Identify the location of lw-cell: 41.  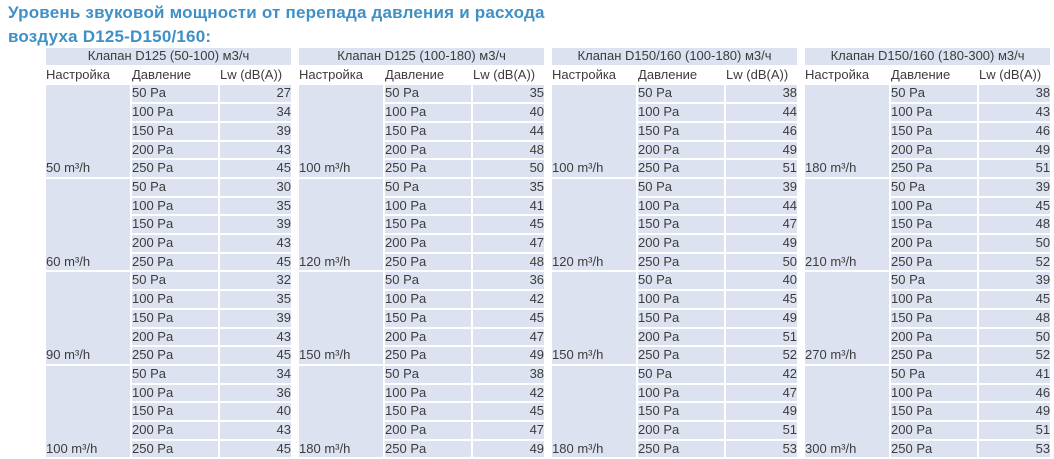
(509, 207).